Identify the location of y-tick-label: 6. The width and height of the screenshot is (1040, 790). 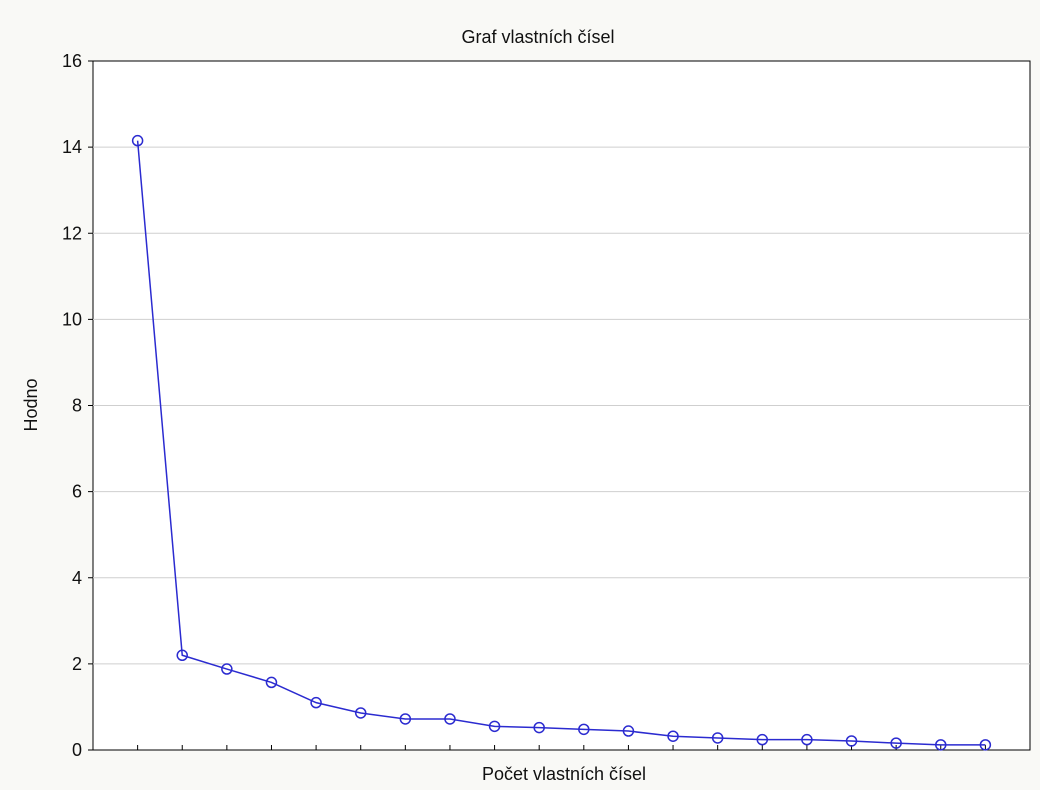
(77, 492).